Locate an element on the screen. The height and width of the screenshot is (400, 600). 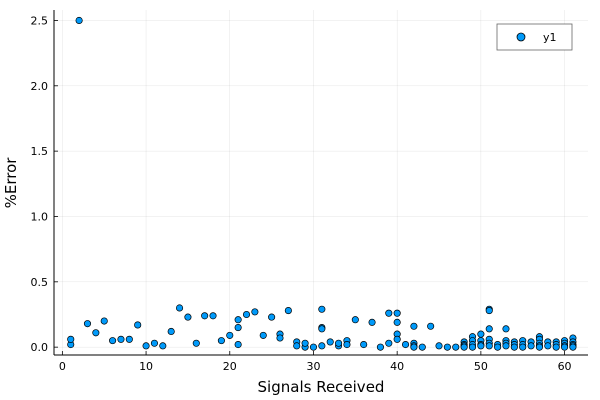
x-axis-label: Signals Received is located at coordinates (321, 387).